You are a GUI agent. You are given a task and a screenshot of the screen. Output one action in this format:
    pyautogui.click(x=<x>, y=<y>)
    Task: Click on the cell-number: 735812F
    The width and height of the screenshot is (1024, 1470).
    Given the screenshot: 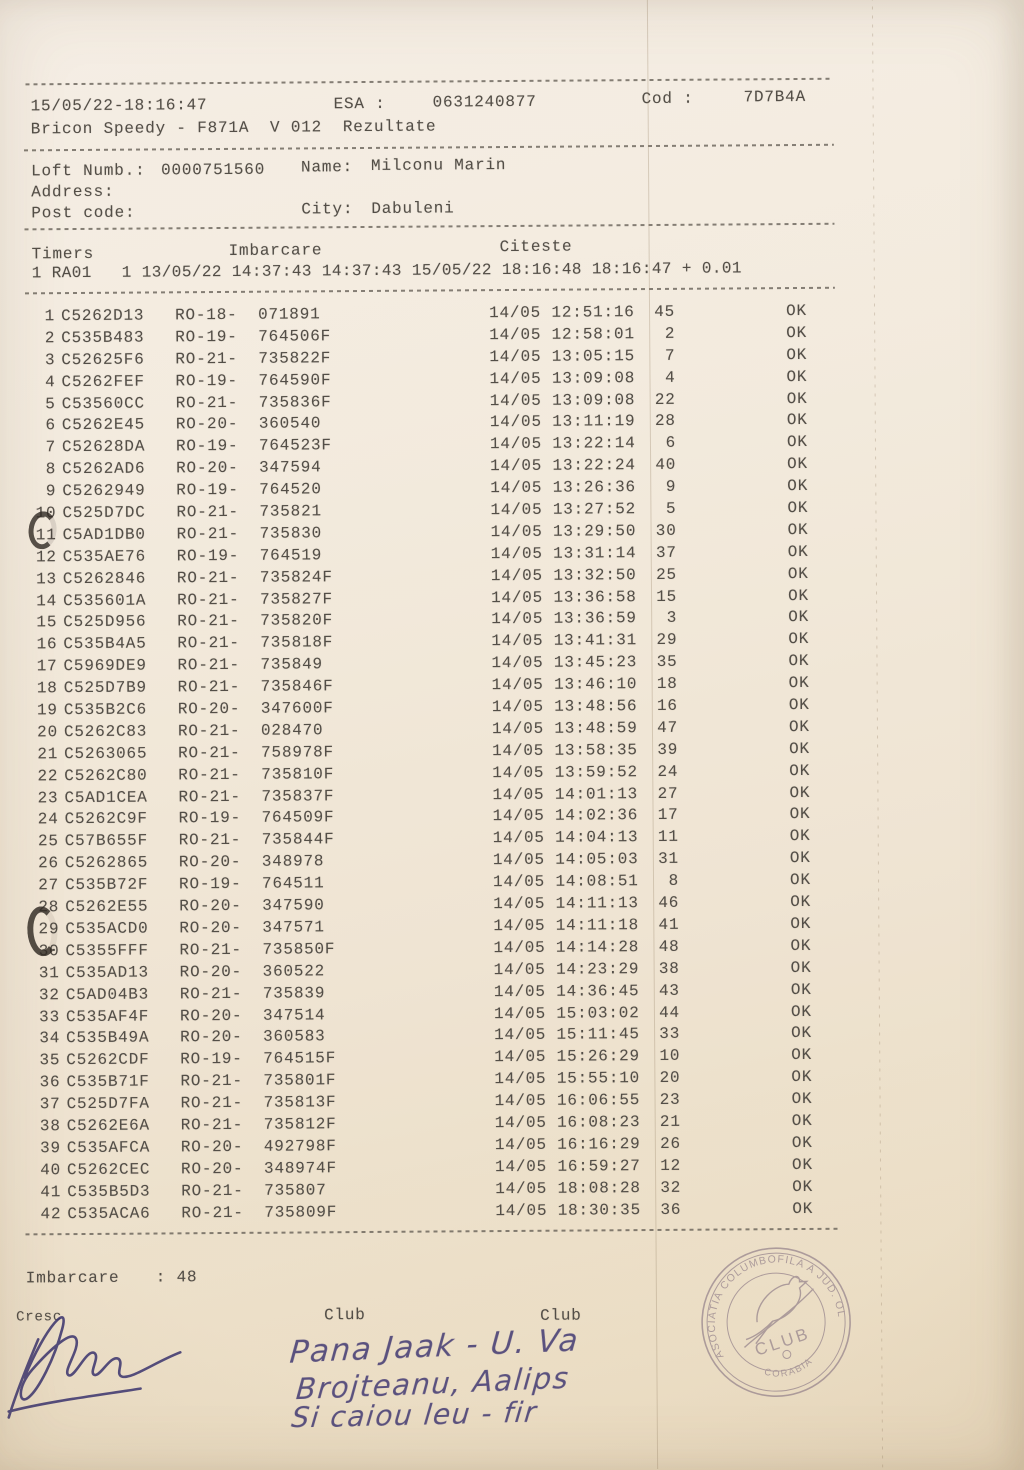 What is the action you would take?
    pyautogui.click(x=300, y=1124)
    